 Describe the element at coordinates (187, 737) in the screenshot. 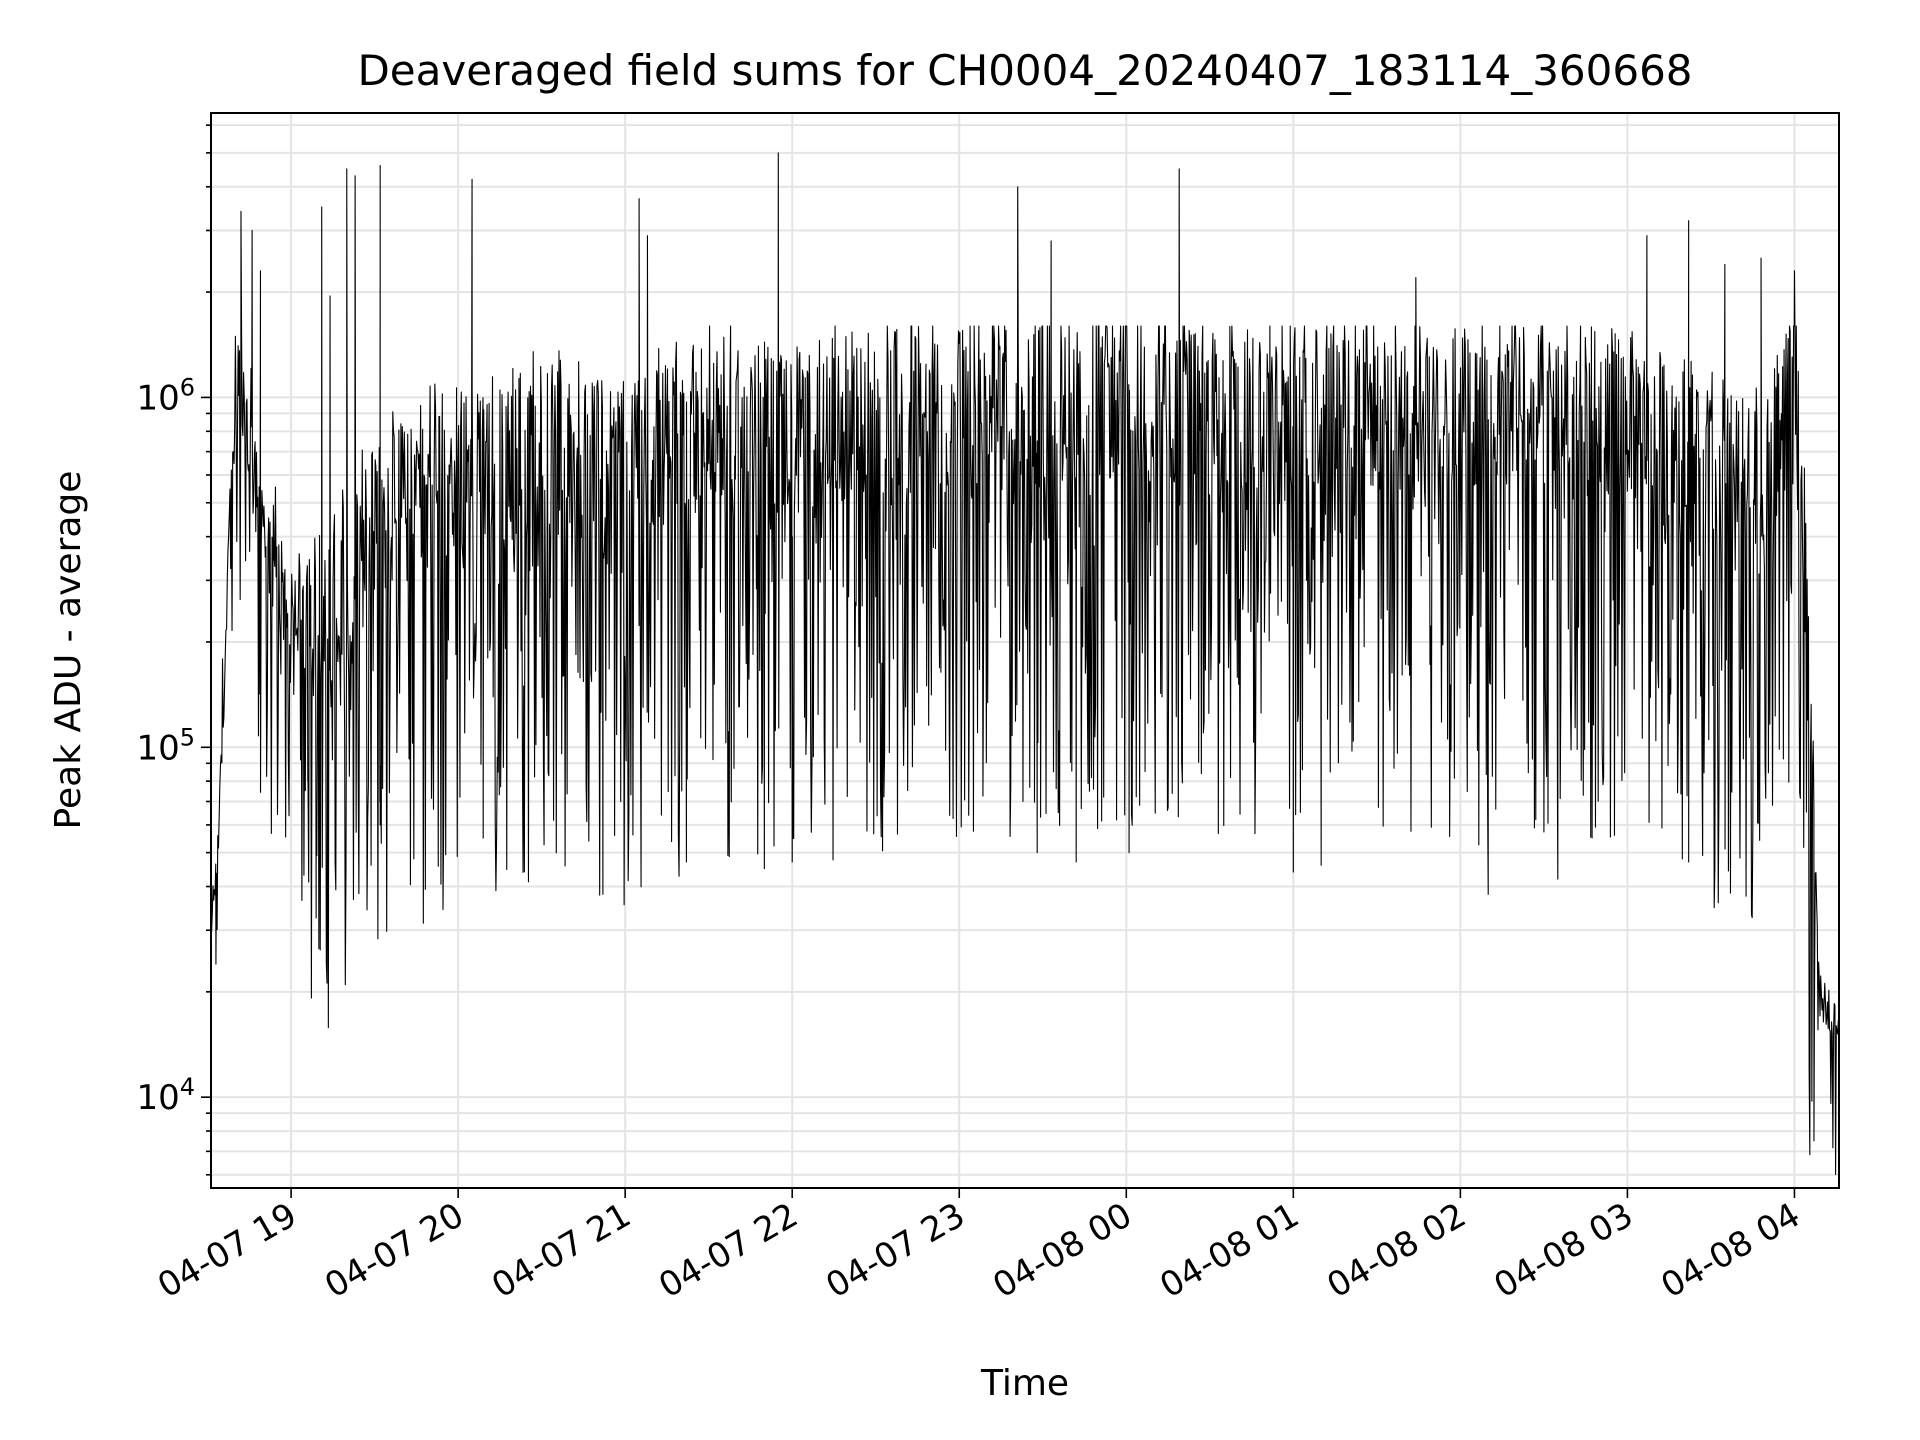

I see `y-tick-label-exponent: 5` at that location.